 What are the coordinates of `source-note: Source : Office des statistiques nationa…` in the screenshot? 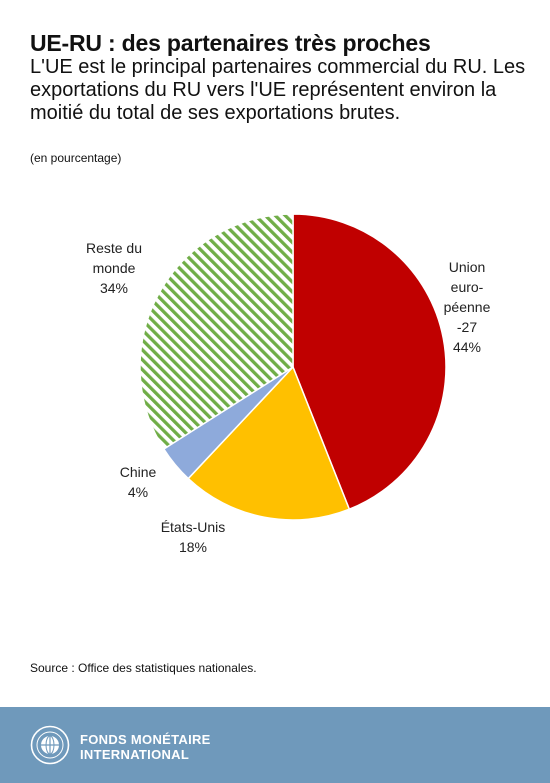 It's located at (143, 668).